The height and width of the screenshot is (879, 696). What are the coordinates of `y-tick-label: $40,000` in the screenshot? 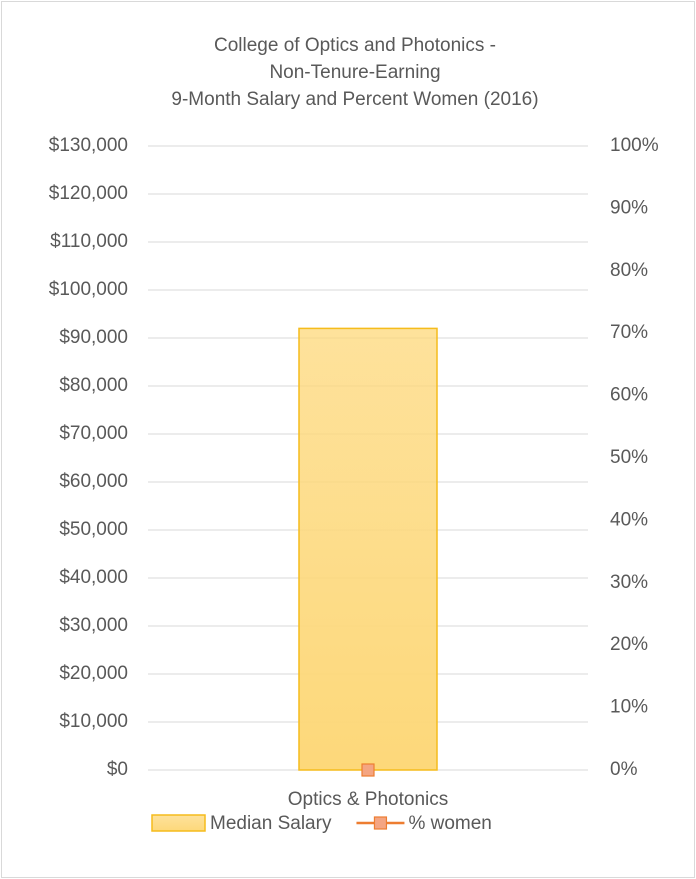 It's located at (93, 577).